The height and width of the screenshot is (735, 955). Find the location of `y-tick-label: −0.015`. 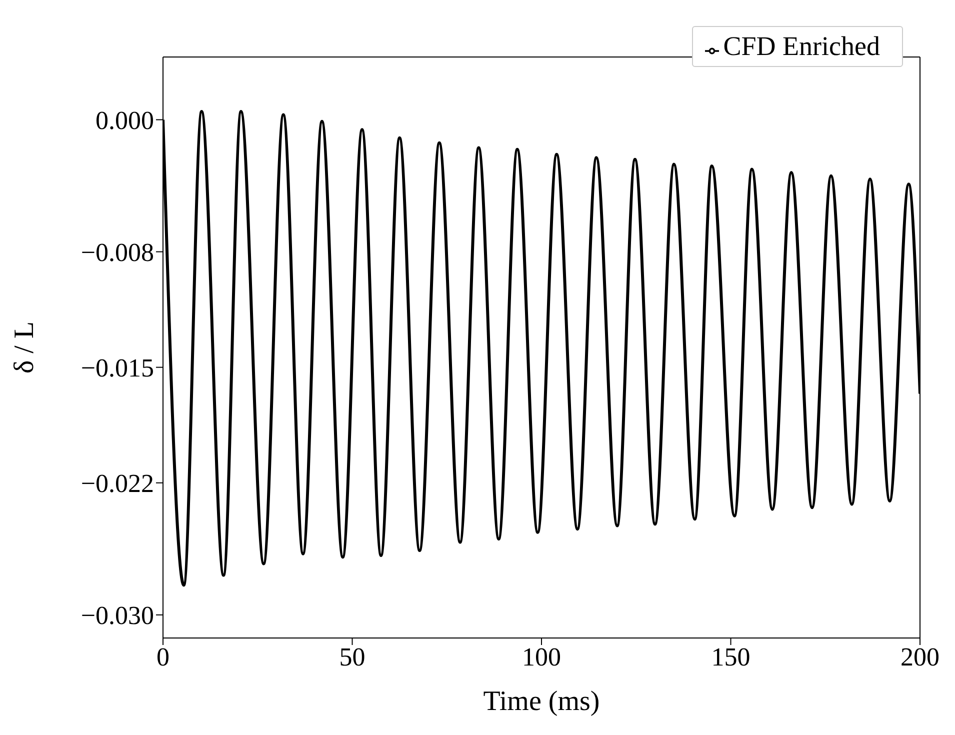

y-tick-label: −0.015 is located at coordinates (117, 368).